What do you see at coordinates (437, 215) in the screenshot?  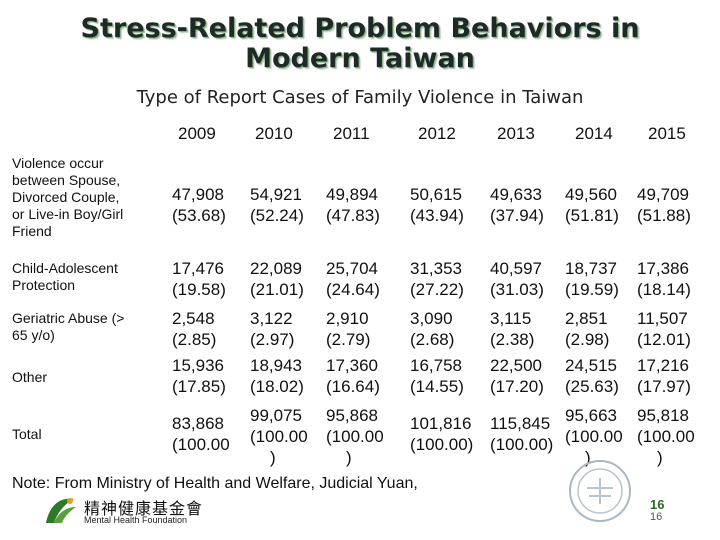 I see `case-percent: (43.94)` at bounding box center [437, 215].